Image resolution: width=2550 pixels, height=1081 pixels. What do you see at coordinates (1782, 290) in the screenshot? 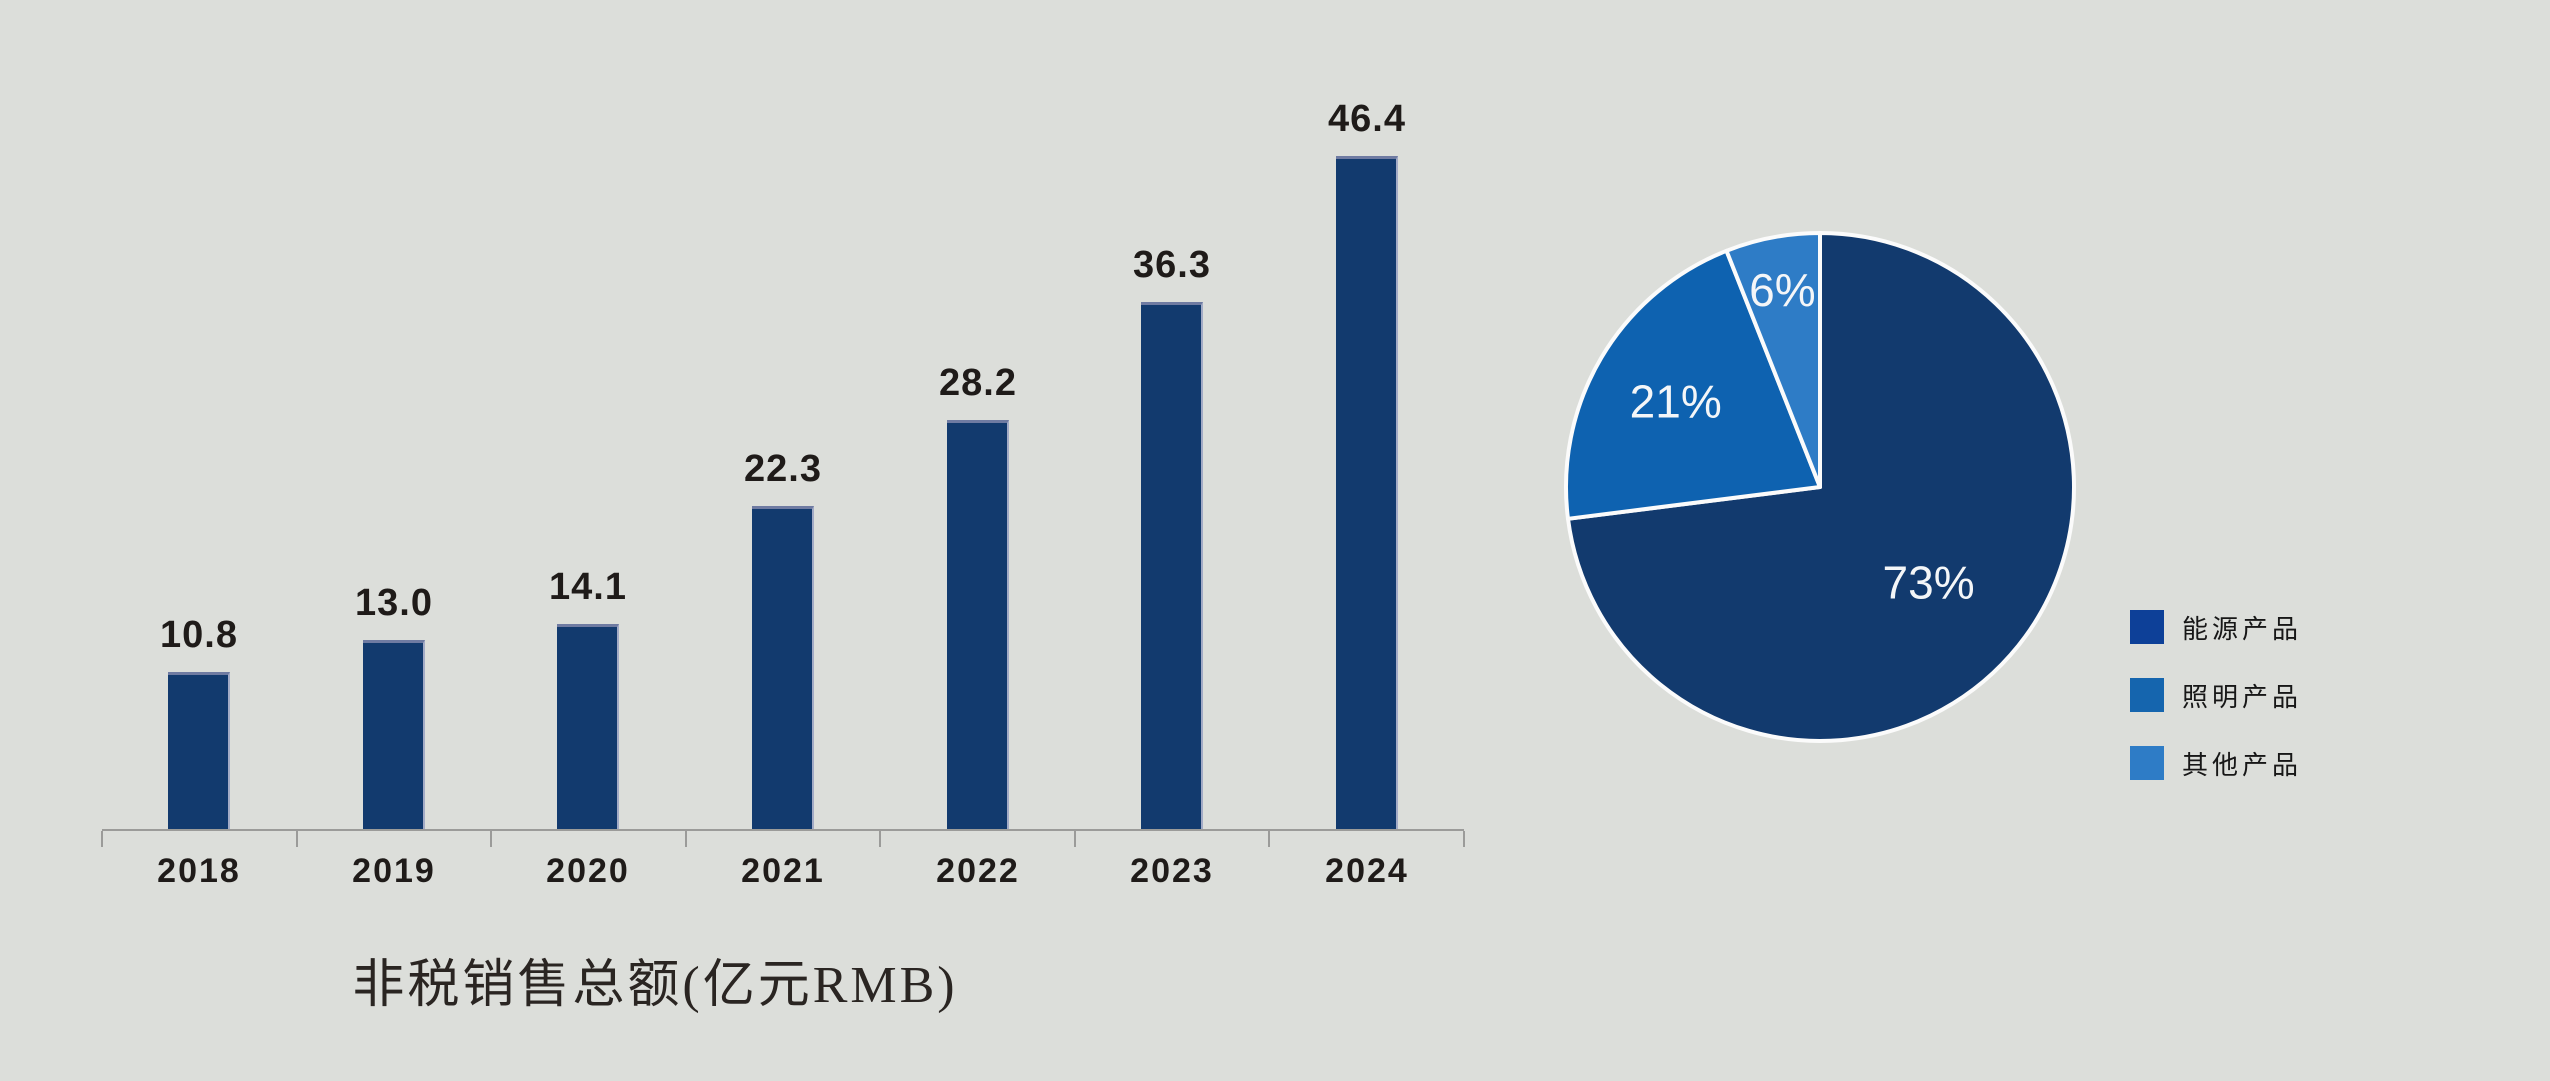
I see `pie-slice-label: 6%` at bounding box center [1782, 290].